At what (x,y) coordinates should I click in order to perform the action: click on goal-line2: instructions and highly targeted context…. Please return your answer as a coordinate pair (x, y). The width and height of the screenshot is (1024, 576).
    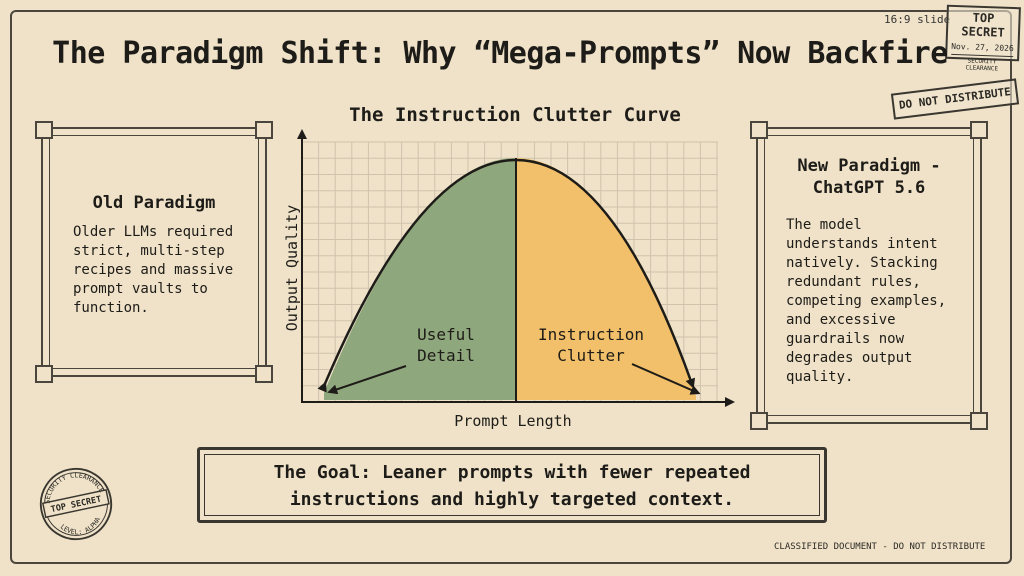
    Looking at the image, I should click on (512, 499).